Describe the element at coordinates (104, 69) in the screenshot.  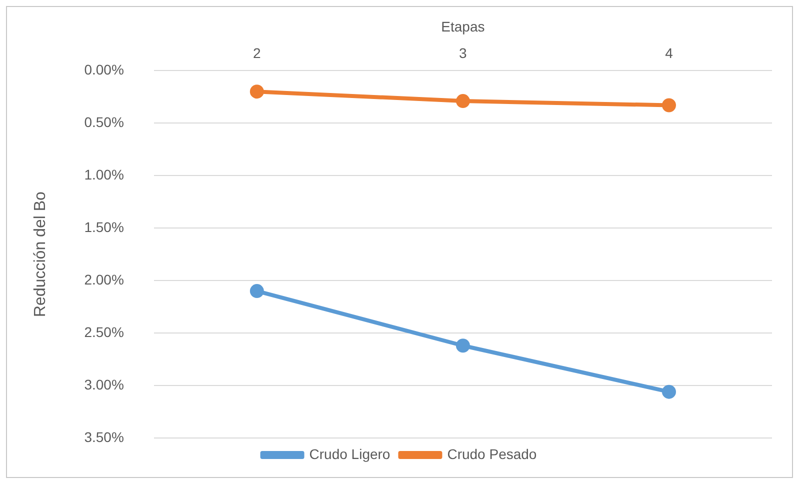
I see `y-tick-label: 0.00%` at that location.